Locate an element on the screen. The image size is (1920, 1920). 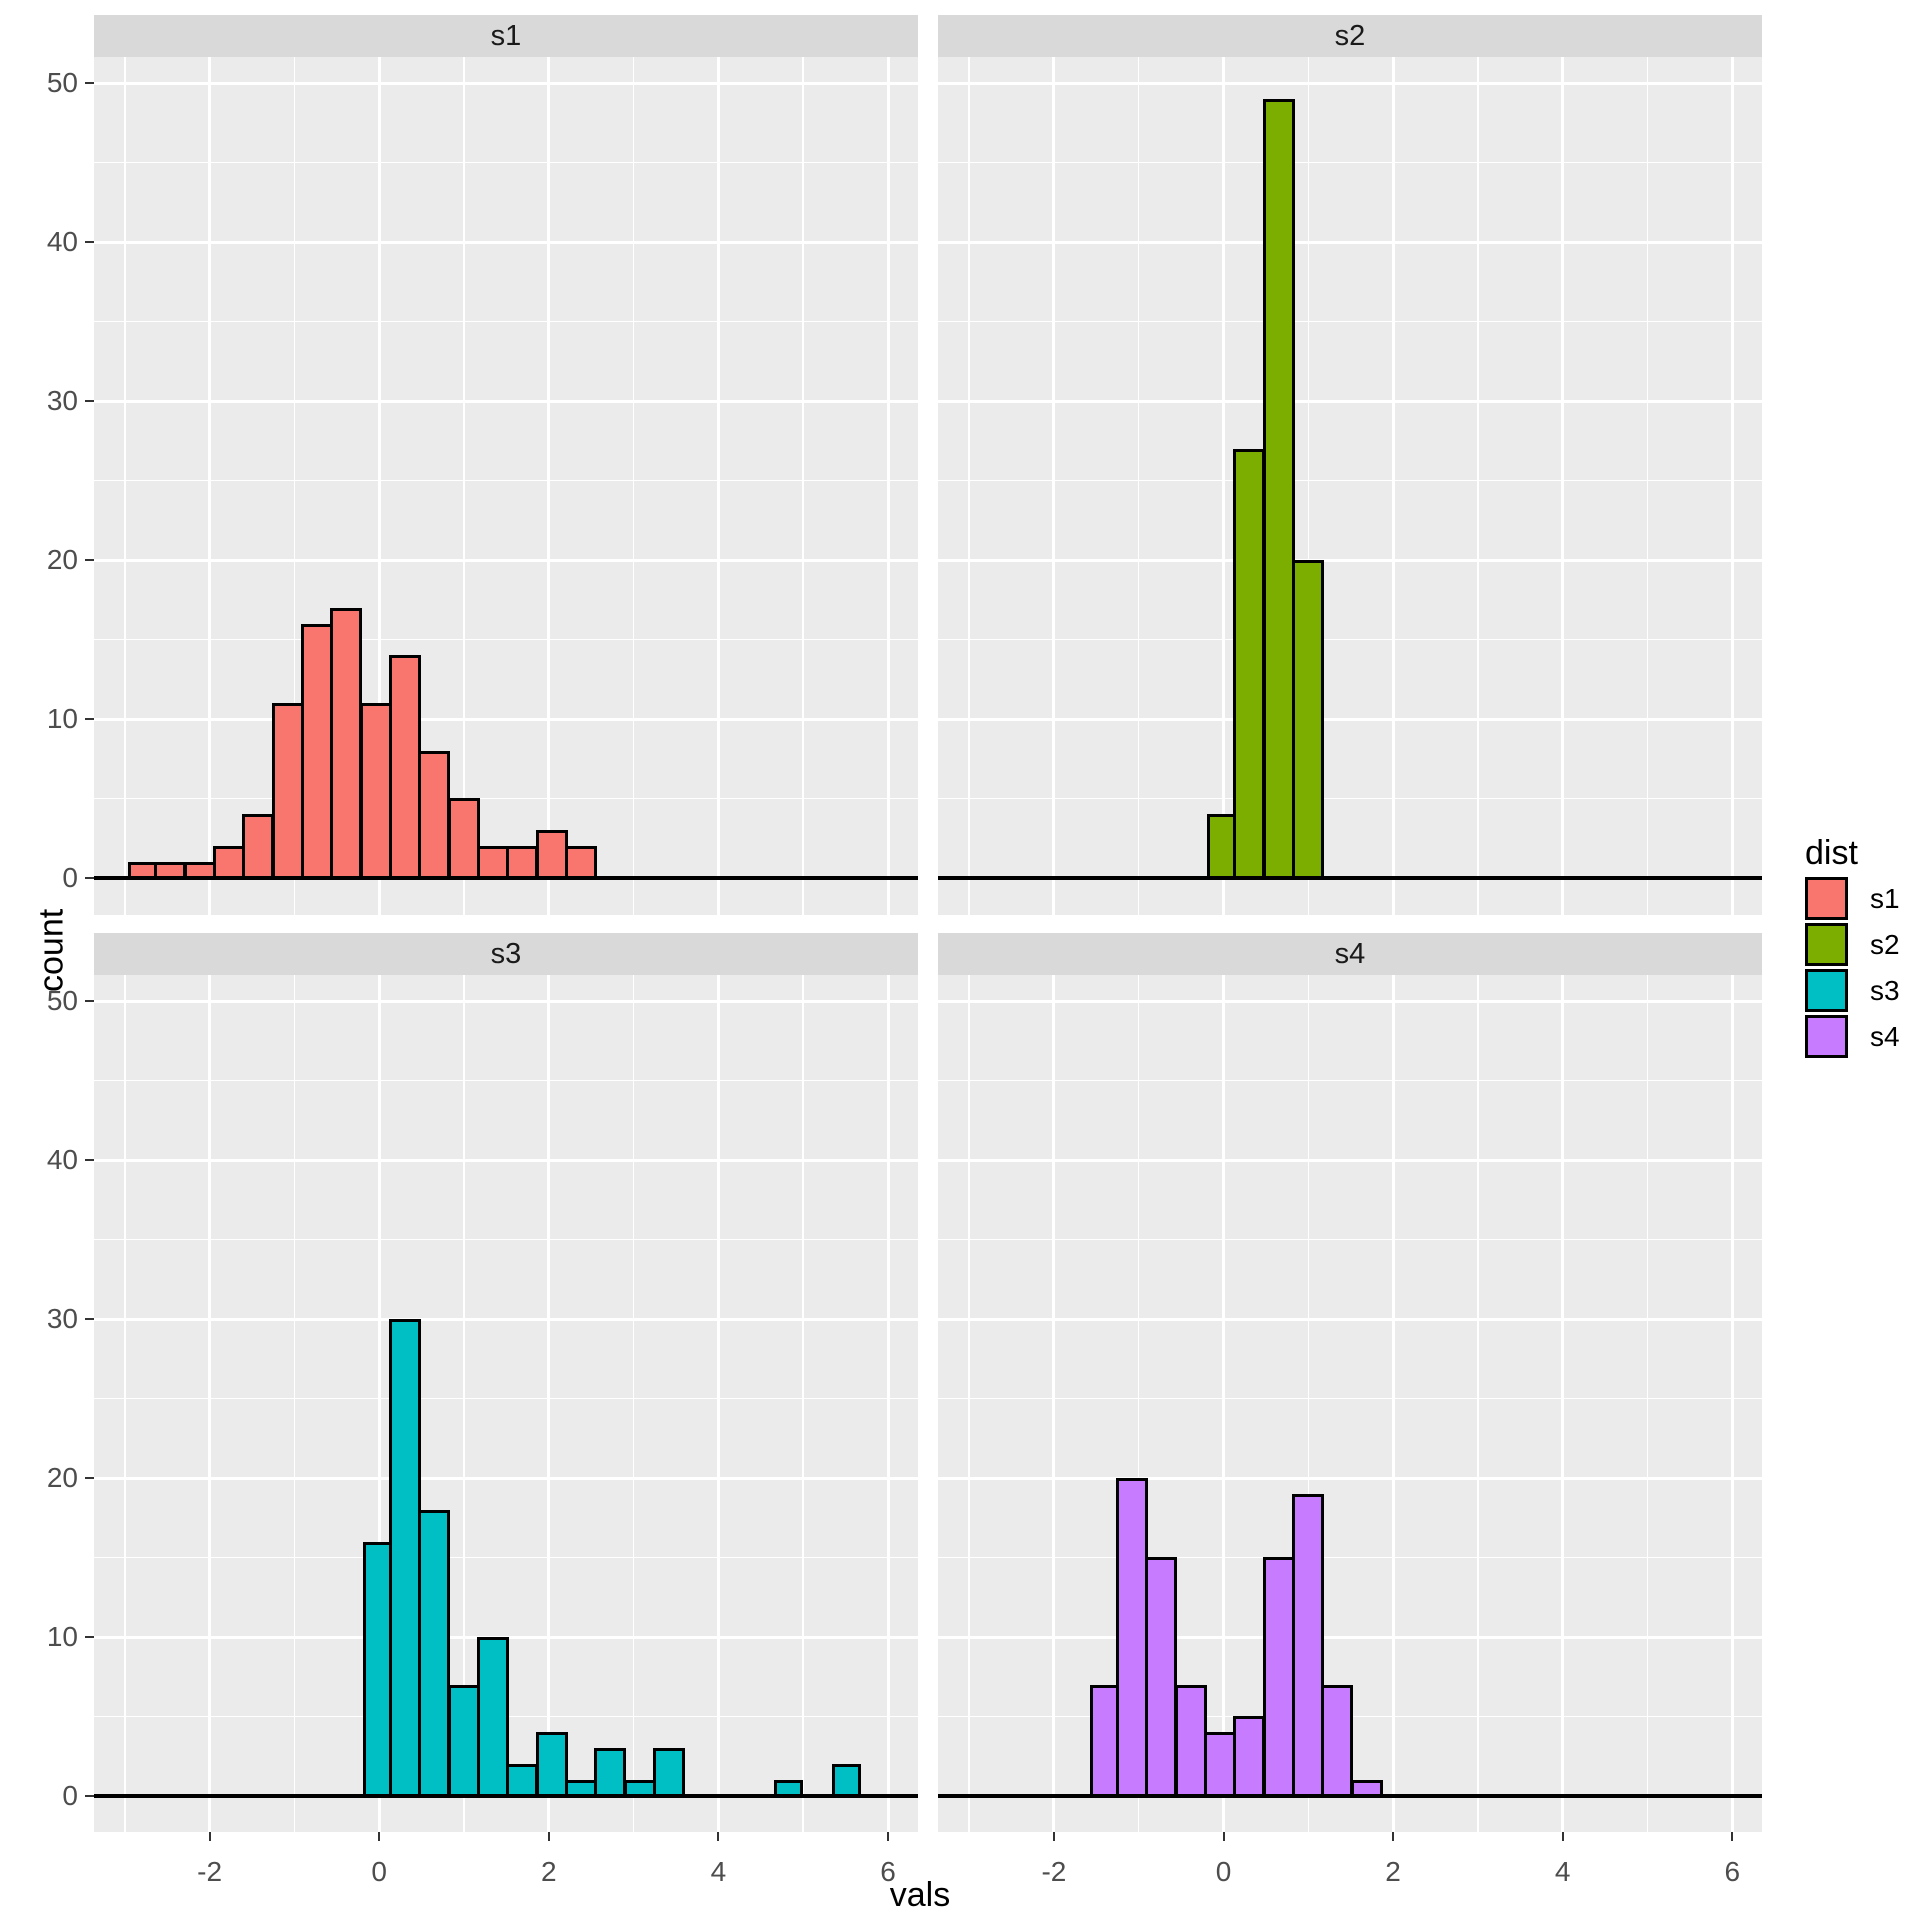
x-tick-label: 2 is located at coordinates (1393, 1871).